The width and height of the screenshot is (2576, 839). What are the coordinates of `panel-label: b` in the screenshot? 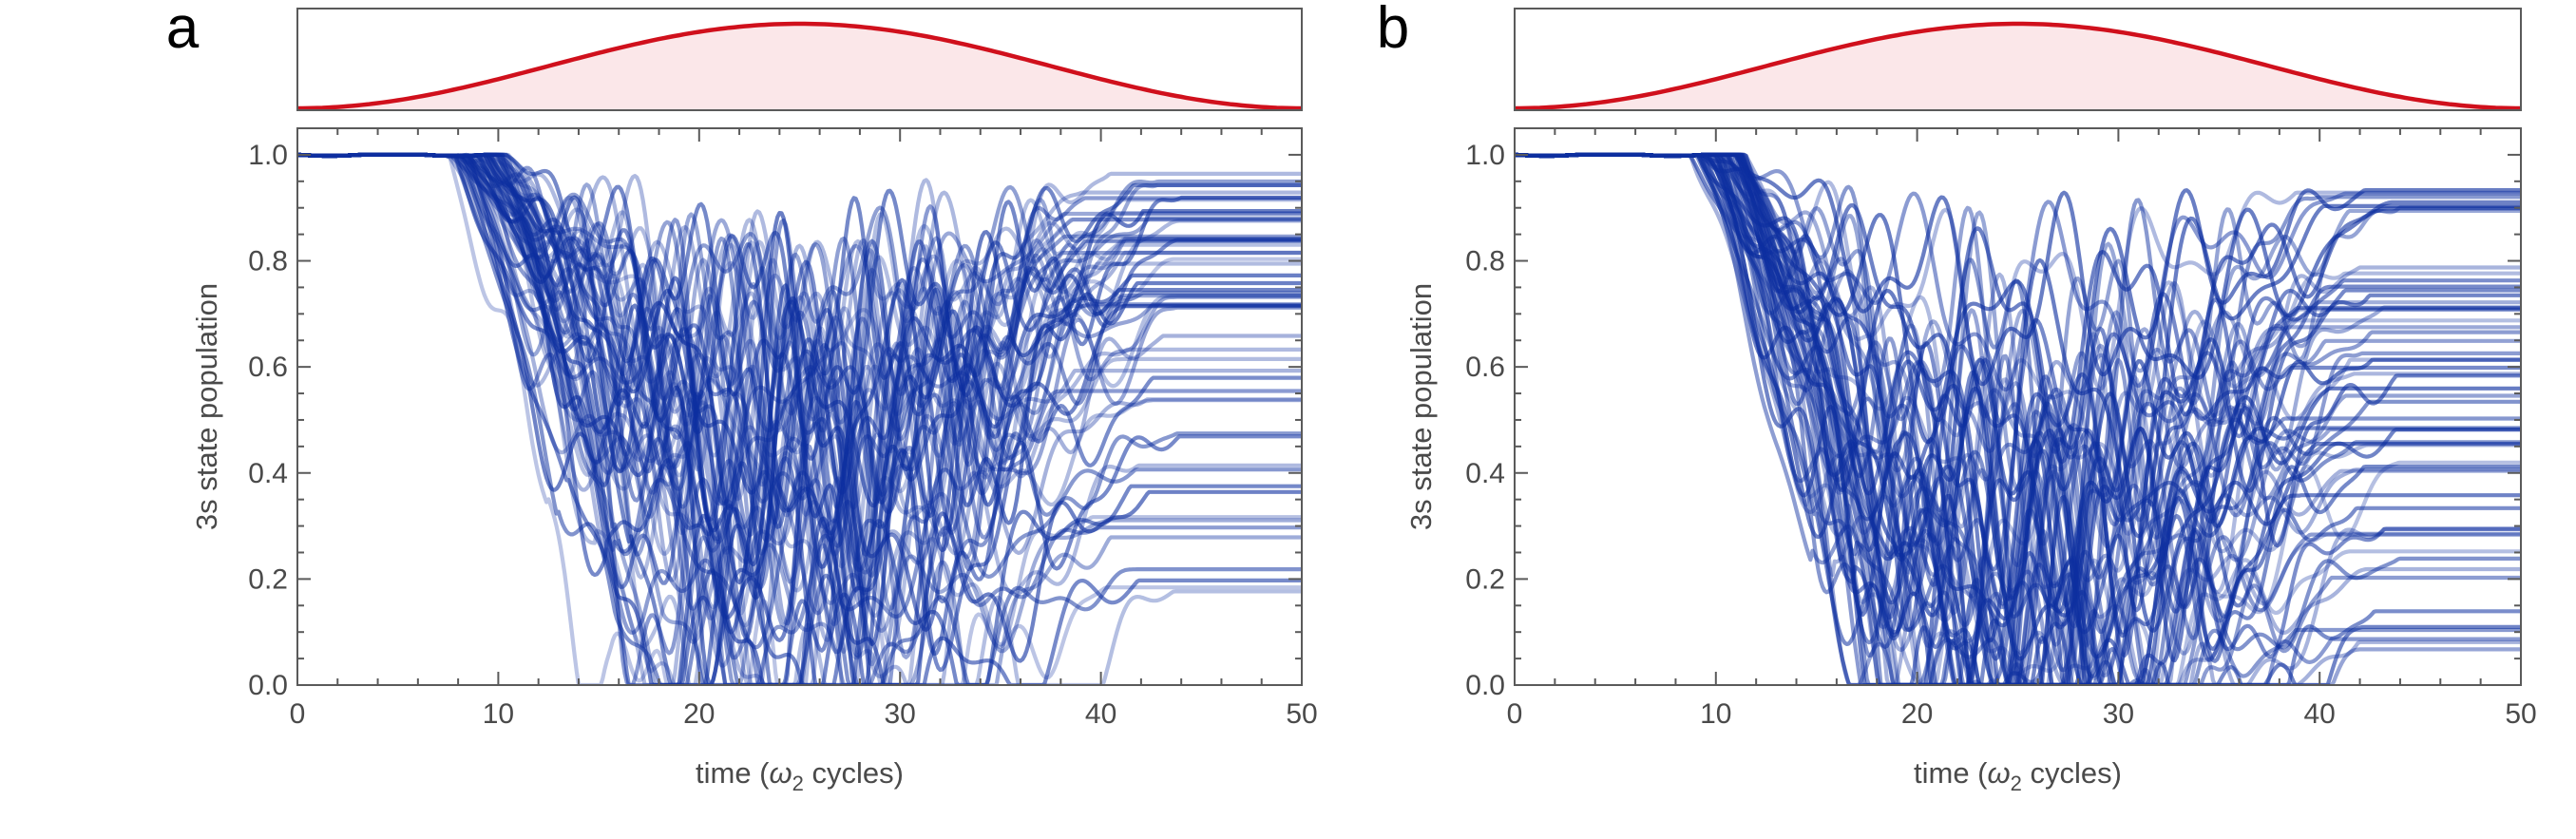 It's located at (1393, 30).